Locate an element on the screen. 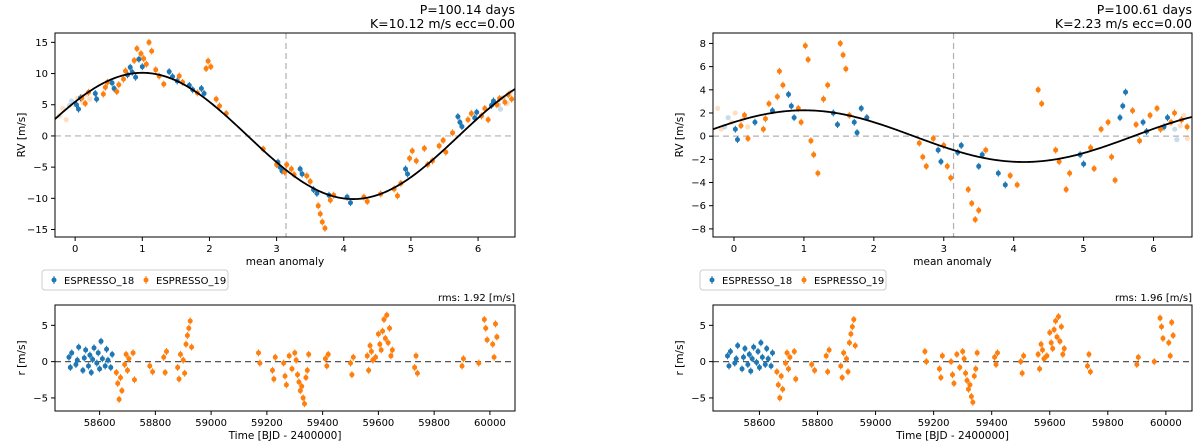 This screenshot has width=1200, height=442. x-tick-label: 59200 is located at coordinates (267, 423).